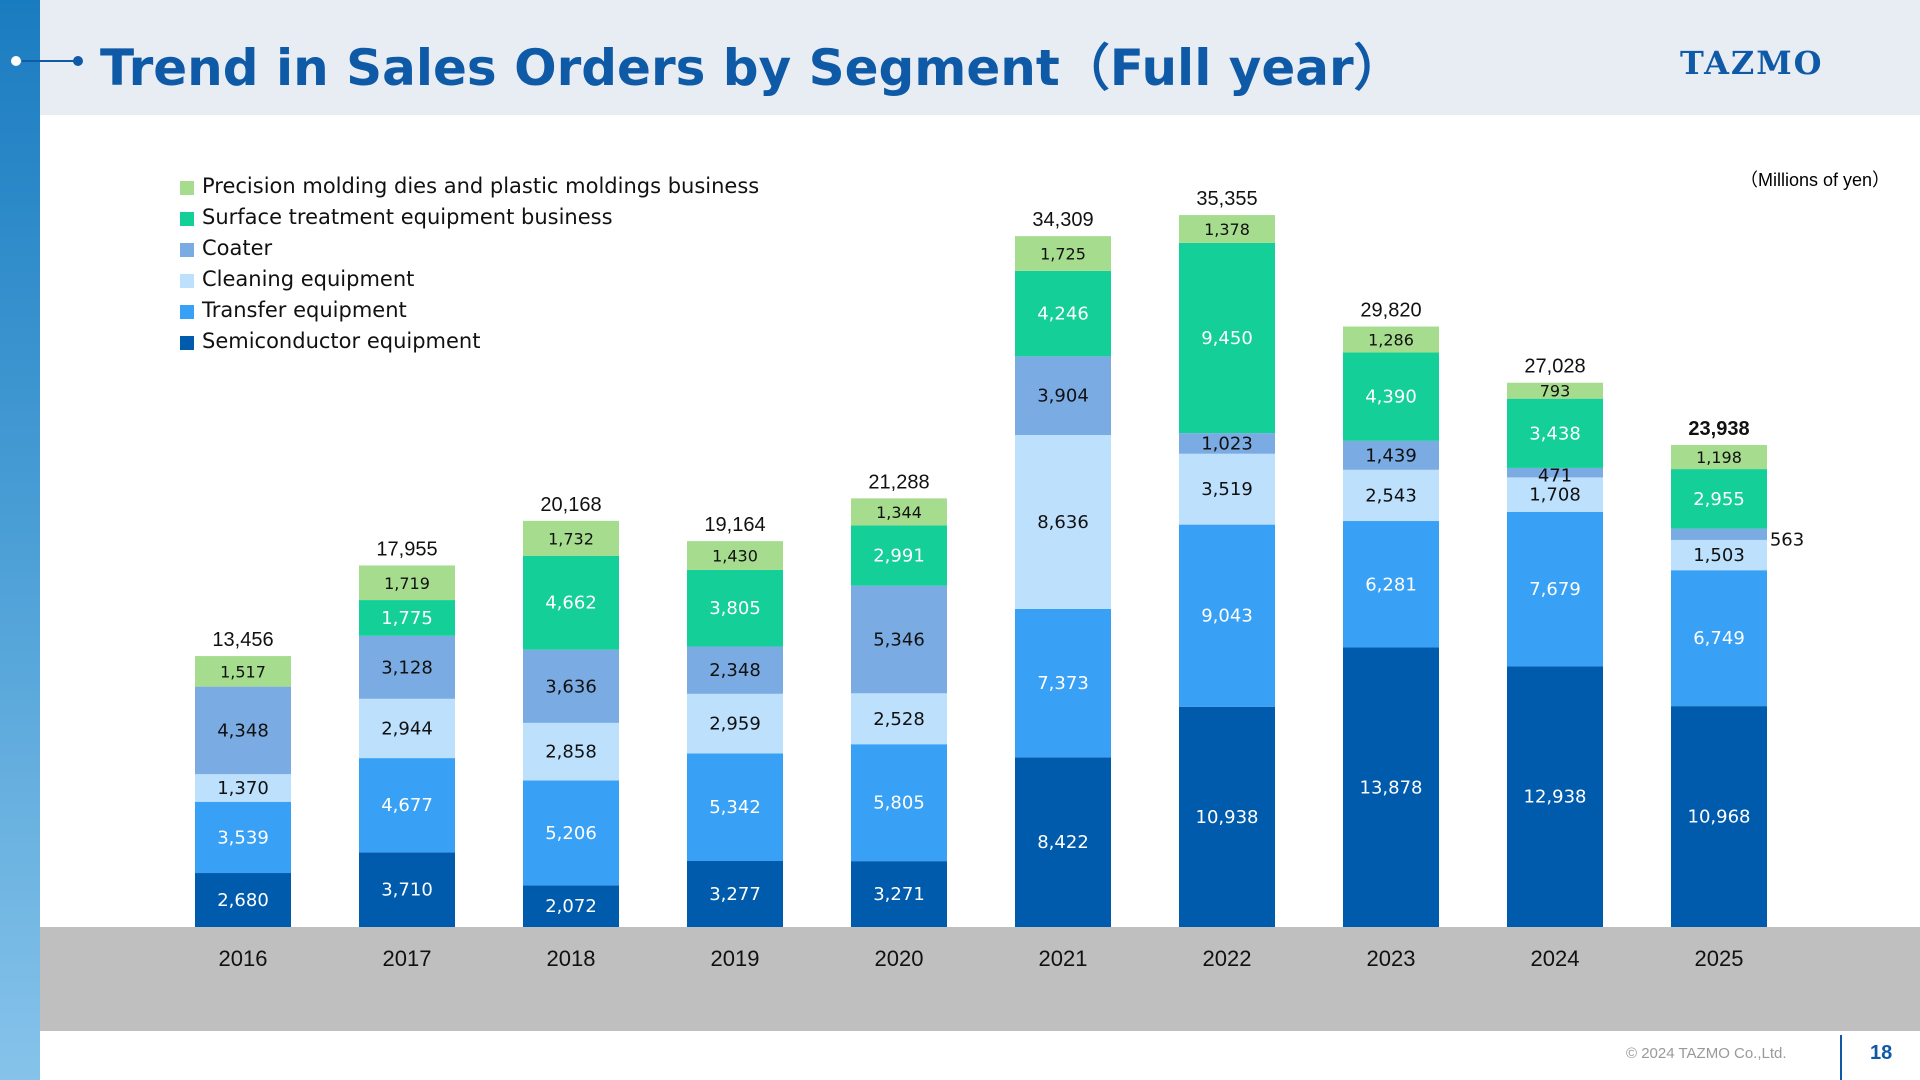 The height and width of the screenshot is (1080, 1920). I want to click on x-tick-label-2019: 2019, so click(735, 958).